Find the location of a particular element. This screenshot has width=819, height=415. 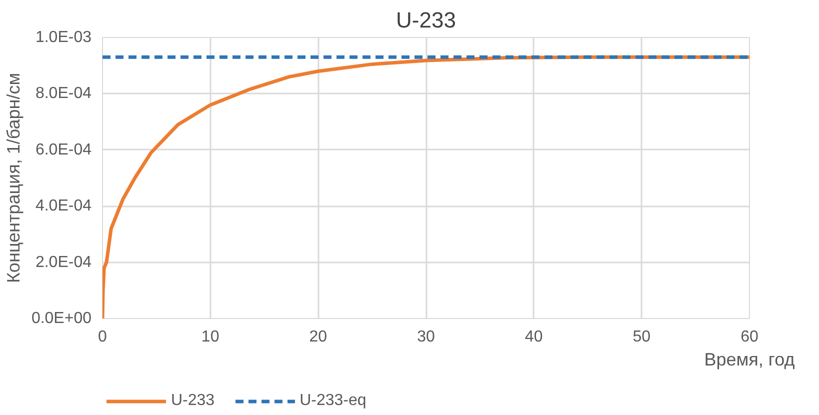

y-axis-title: Концентрация, 1/барн/см is located at coordinates (13, 178).